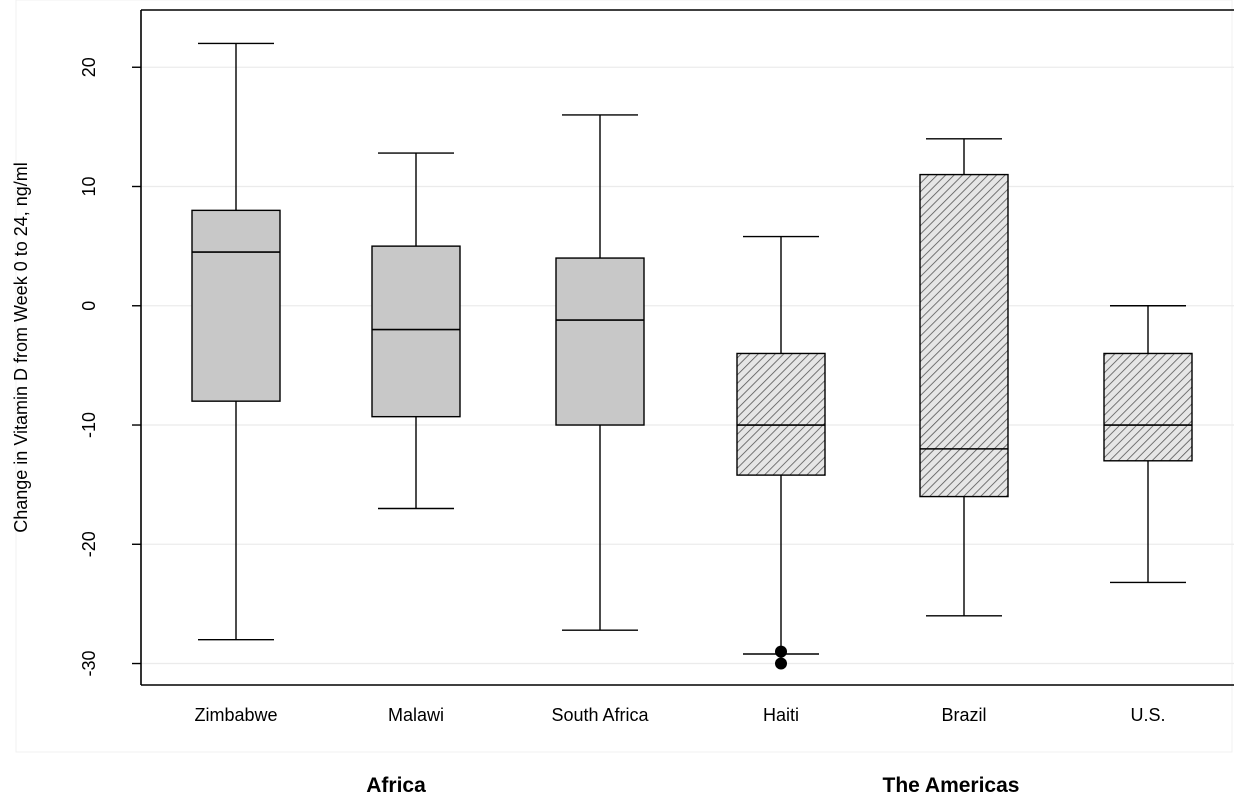  I want to click on x-category-label: South Africa, so click(600, 715).